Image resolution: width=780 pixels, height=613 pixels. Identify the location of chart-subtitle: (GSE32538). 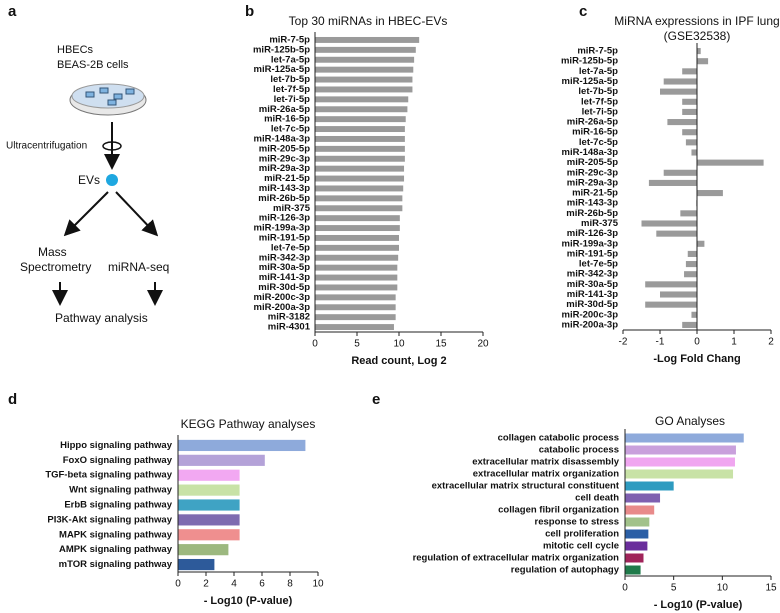
(697, 36).